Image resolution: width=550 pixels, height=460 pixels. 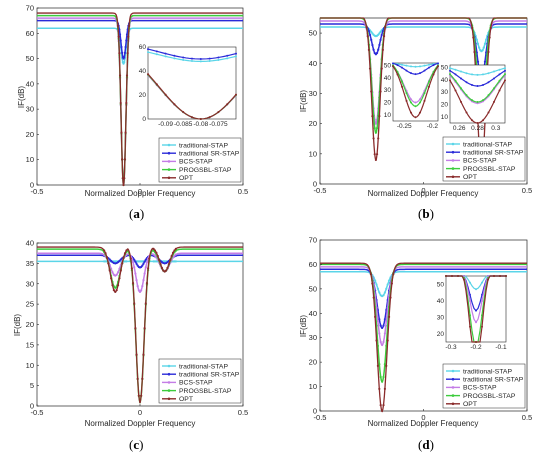 I want to click on y-tick-label: 30, so click(x=30, y=283).